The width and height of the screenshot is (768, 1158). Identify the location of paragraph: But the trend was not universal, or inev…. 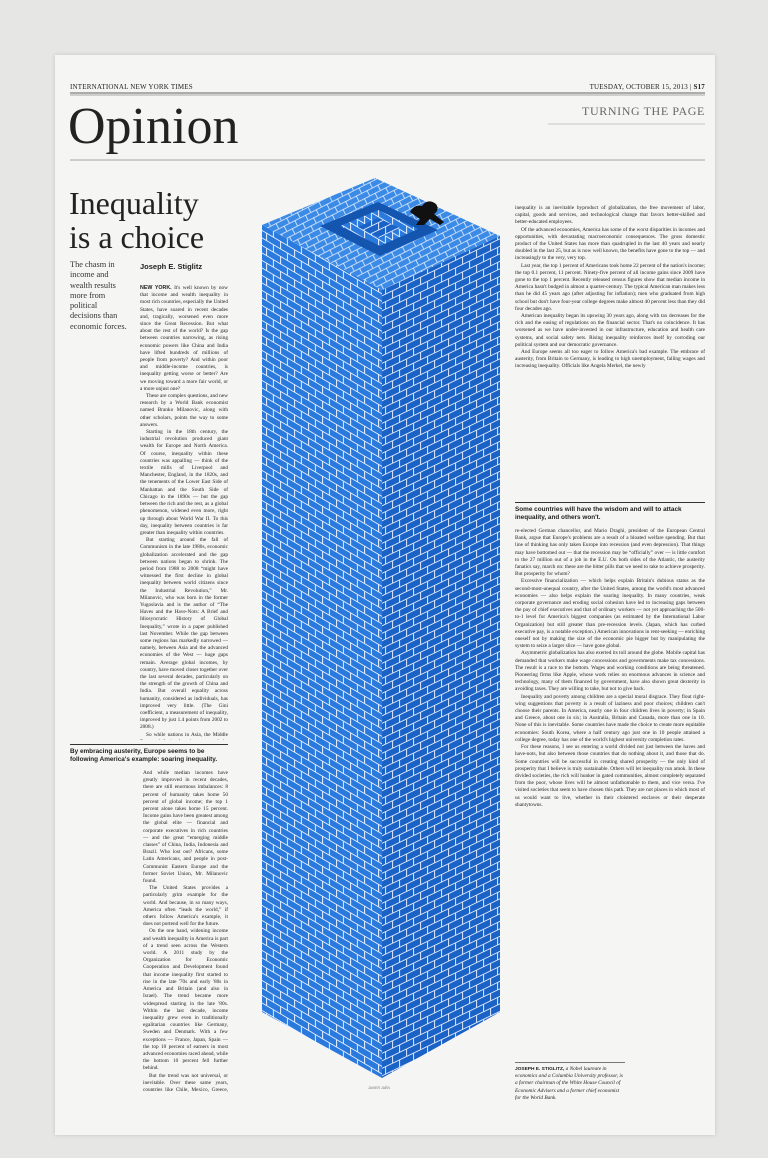
(185, 1082).